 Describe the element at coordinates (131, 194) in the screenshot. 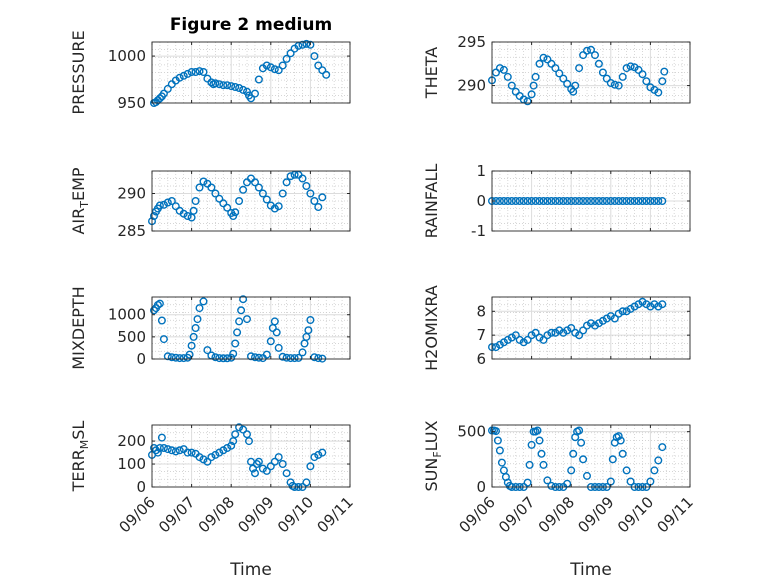

I see `y-tick-label: 290` at that location.